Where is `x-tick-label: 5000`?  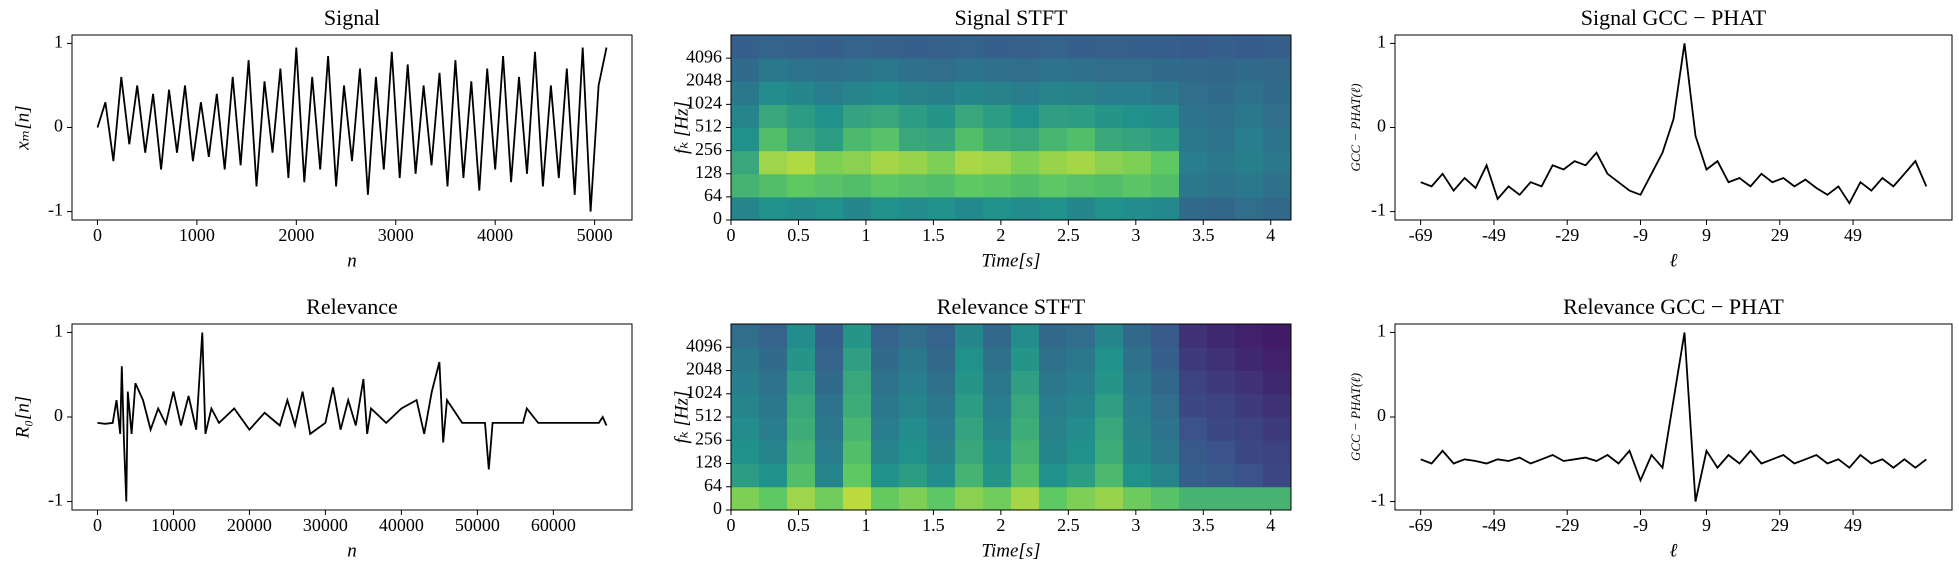
x-tick-label: 5000 is located at coordinates (595, 235).